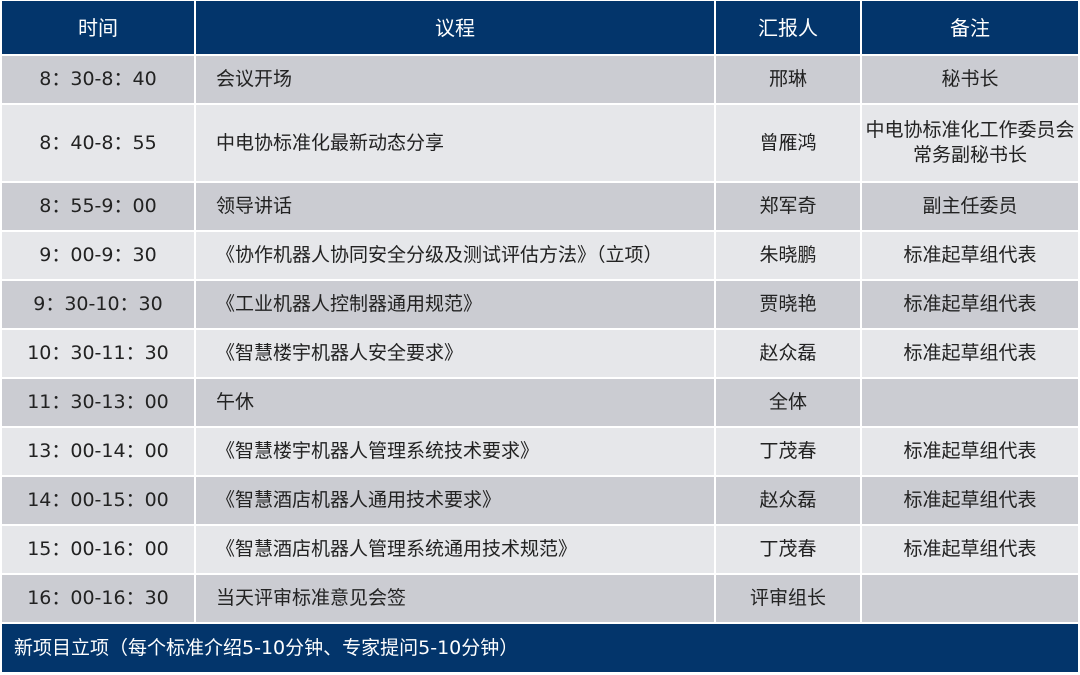  Describe the element at coordinates (455, 304) in the screenshot. I see `agenda-cell: 《工业机器人控制器通用规范》` at that location.